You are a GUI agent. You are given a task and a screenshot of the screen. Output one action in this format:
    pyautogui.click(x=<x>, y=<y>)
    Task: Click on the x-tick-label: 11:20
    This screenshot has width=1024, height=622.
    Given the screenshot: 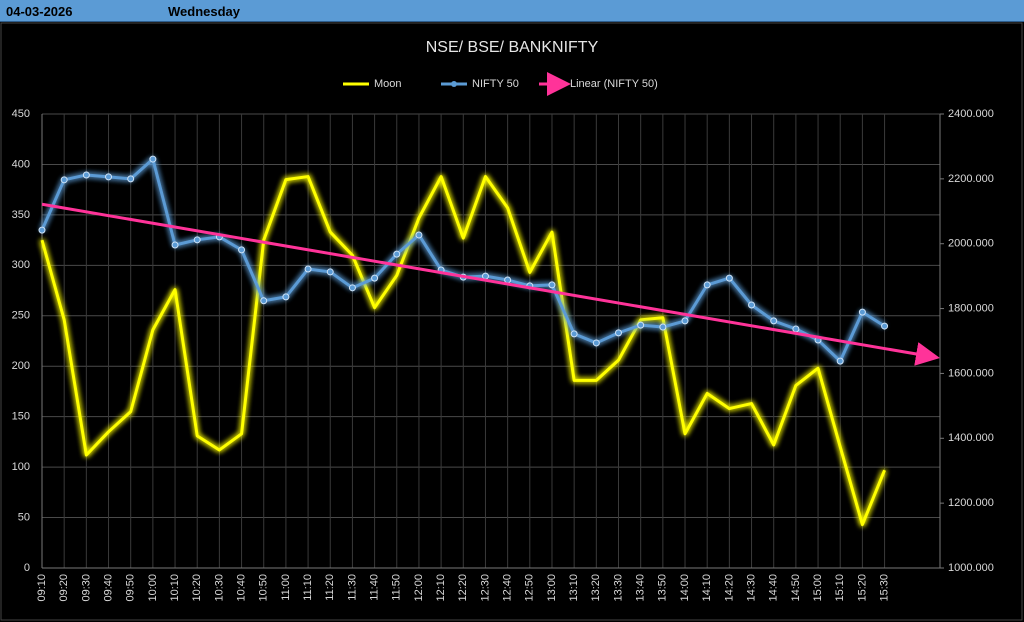 What is the action you would take?
    pyautogui.click(x=330, y=587)
    